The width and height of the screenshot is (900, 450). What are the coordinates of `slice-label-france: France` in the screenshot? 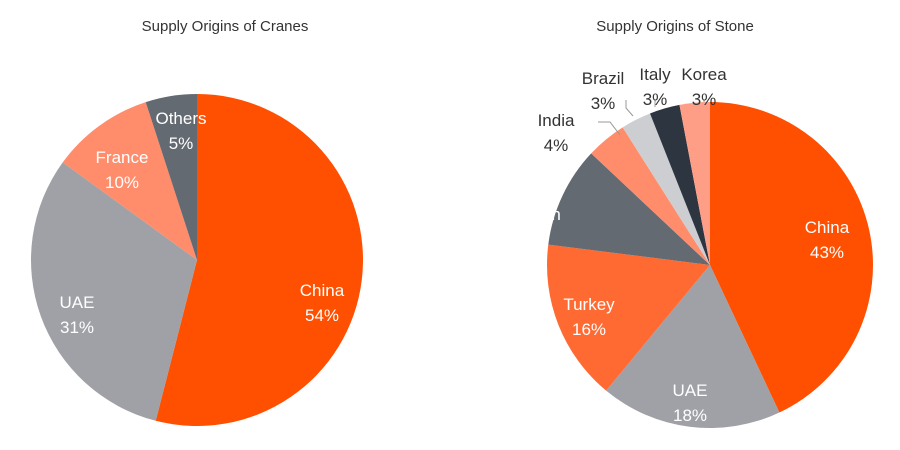 It's located at (122, 157).